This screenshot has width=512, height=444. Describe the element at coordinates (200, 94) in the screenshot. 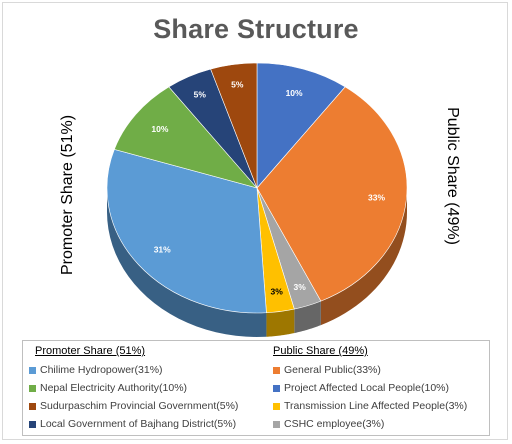

I see `slice-label-6: 5%` at that location.